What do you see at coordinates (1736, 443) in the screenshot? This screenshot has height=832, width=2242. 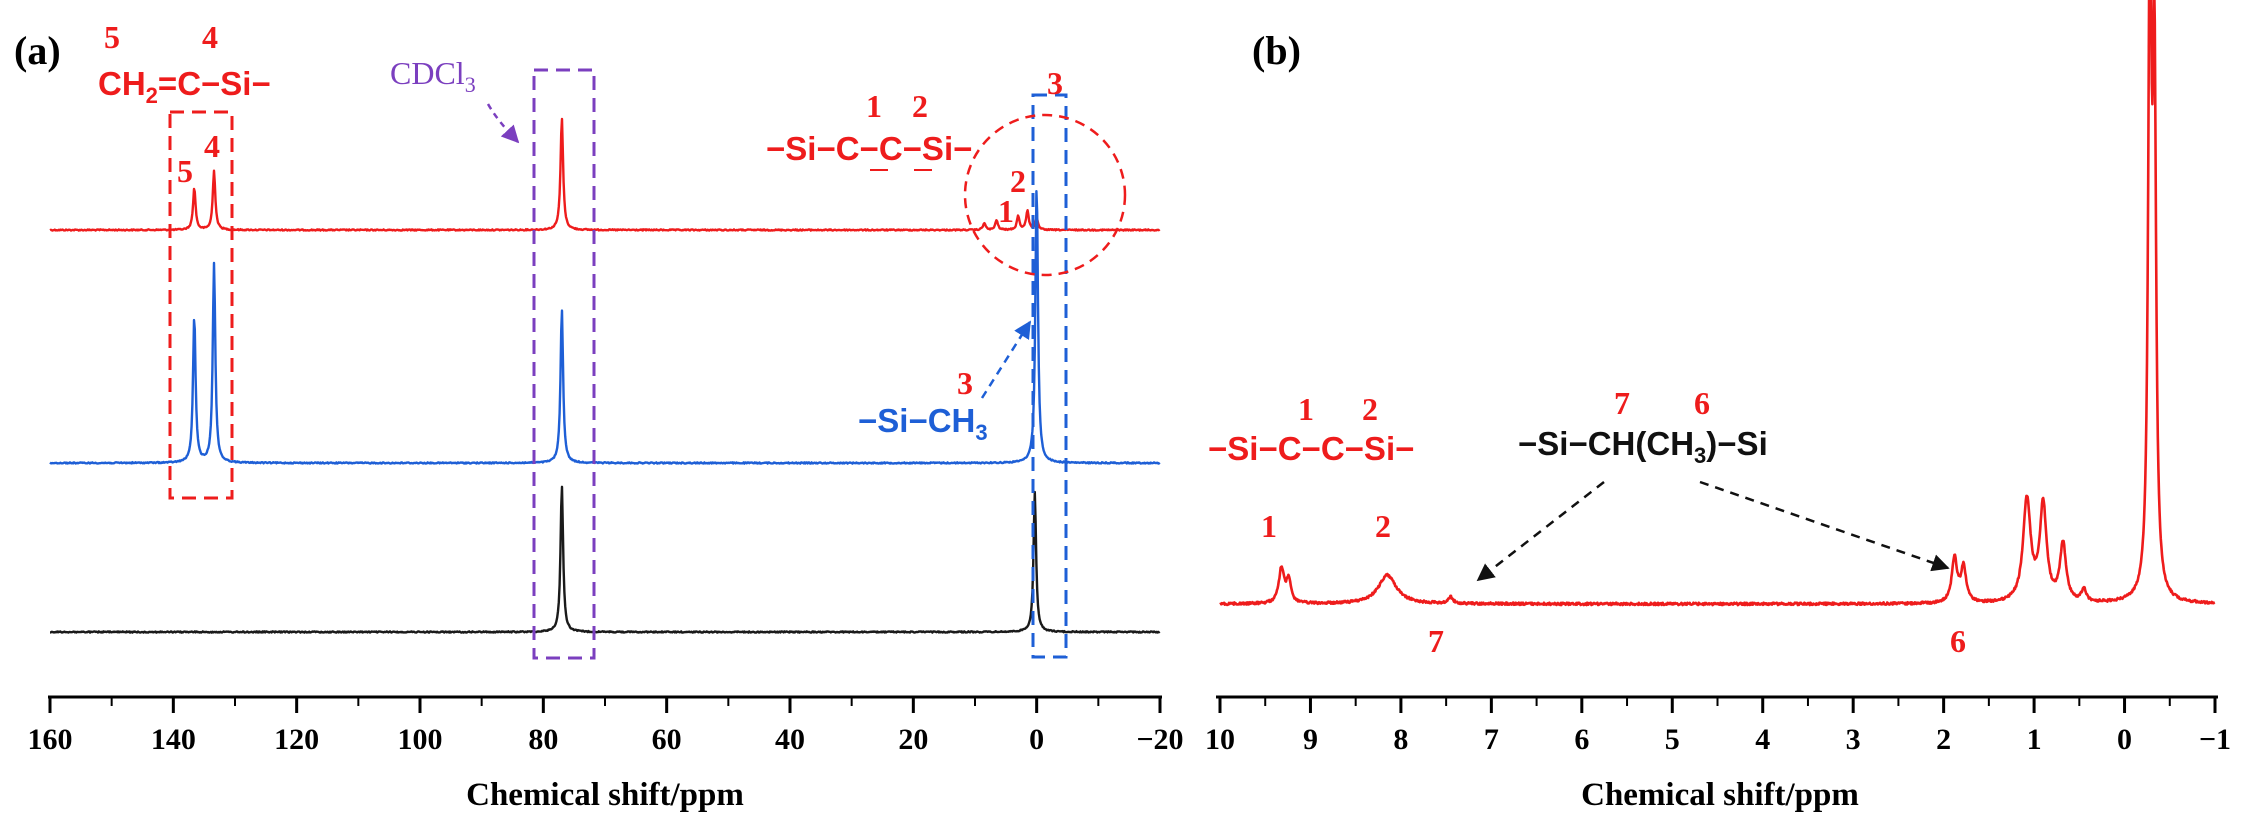 I see `branch-formula-part-b: )−Si` at bounding box center [1736, 443].